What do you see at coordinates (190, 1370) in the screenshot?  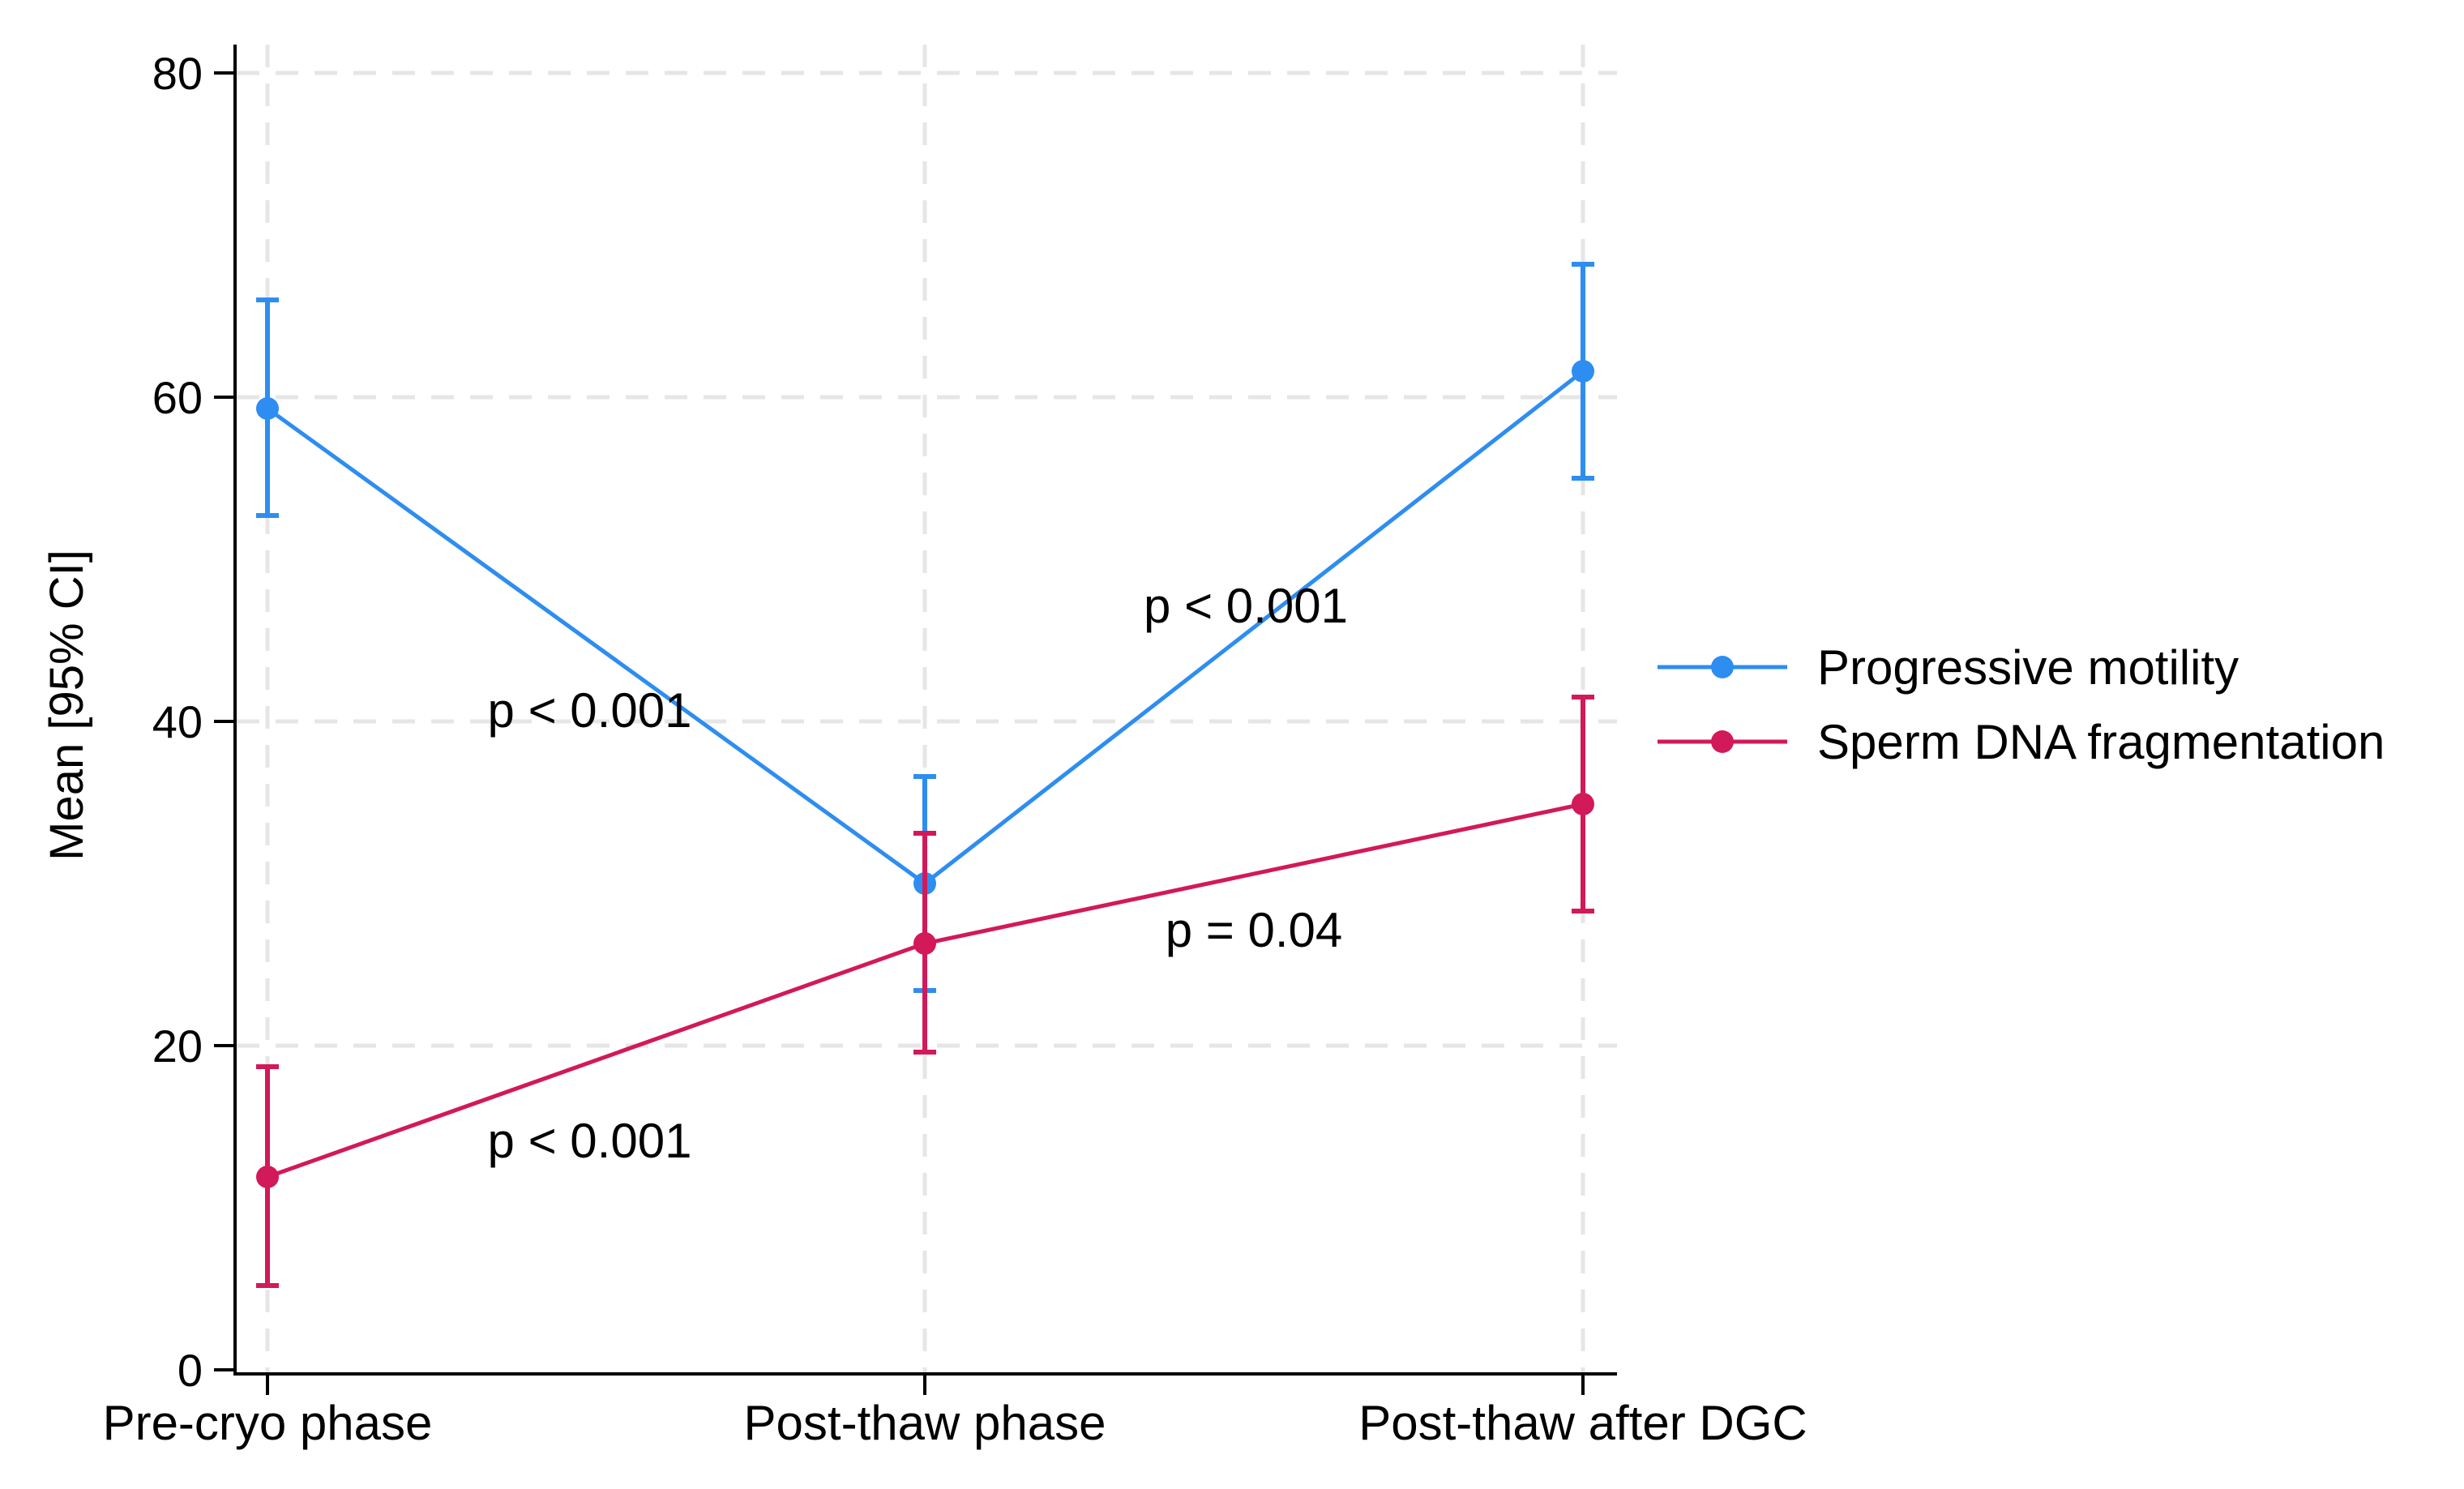 I see `y-tick-label: 0` at bounding box center [190, 1370].